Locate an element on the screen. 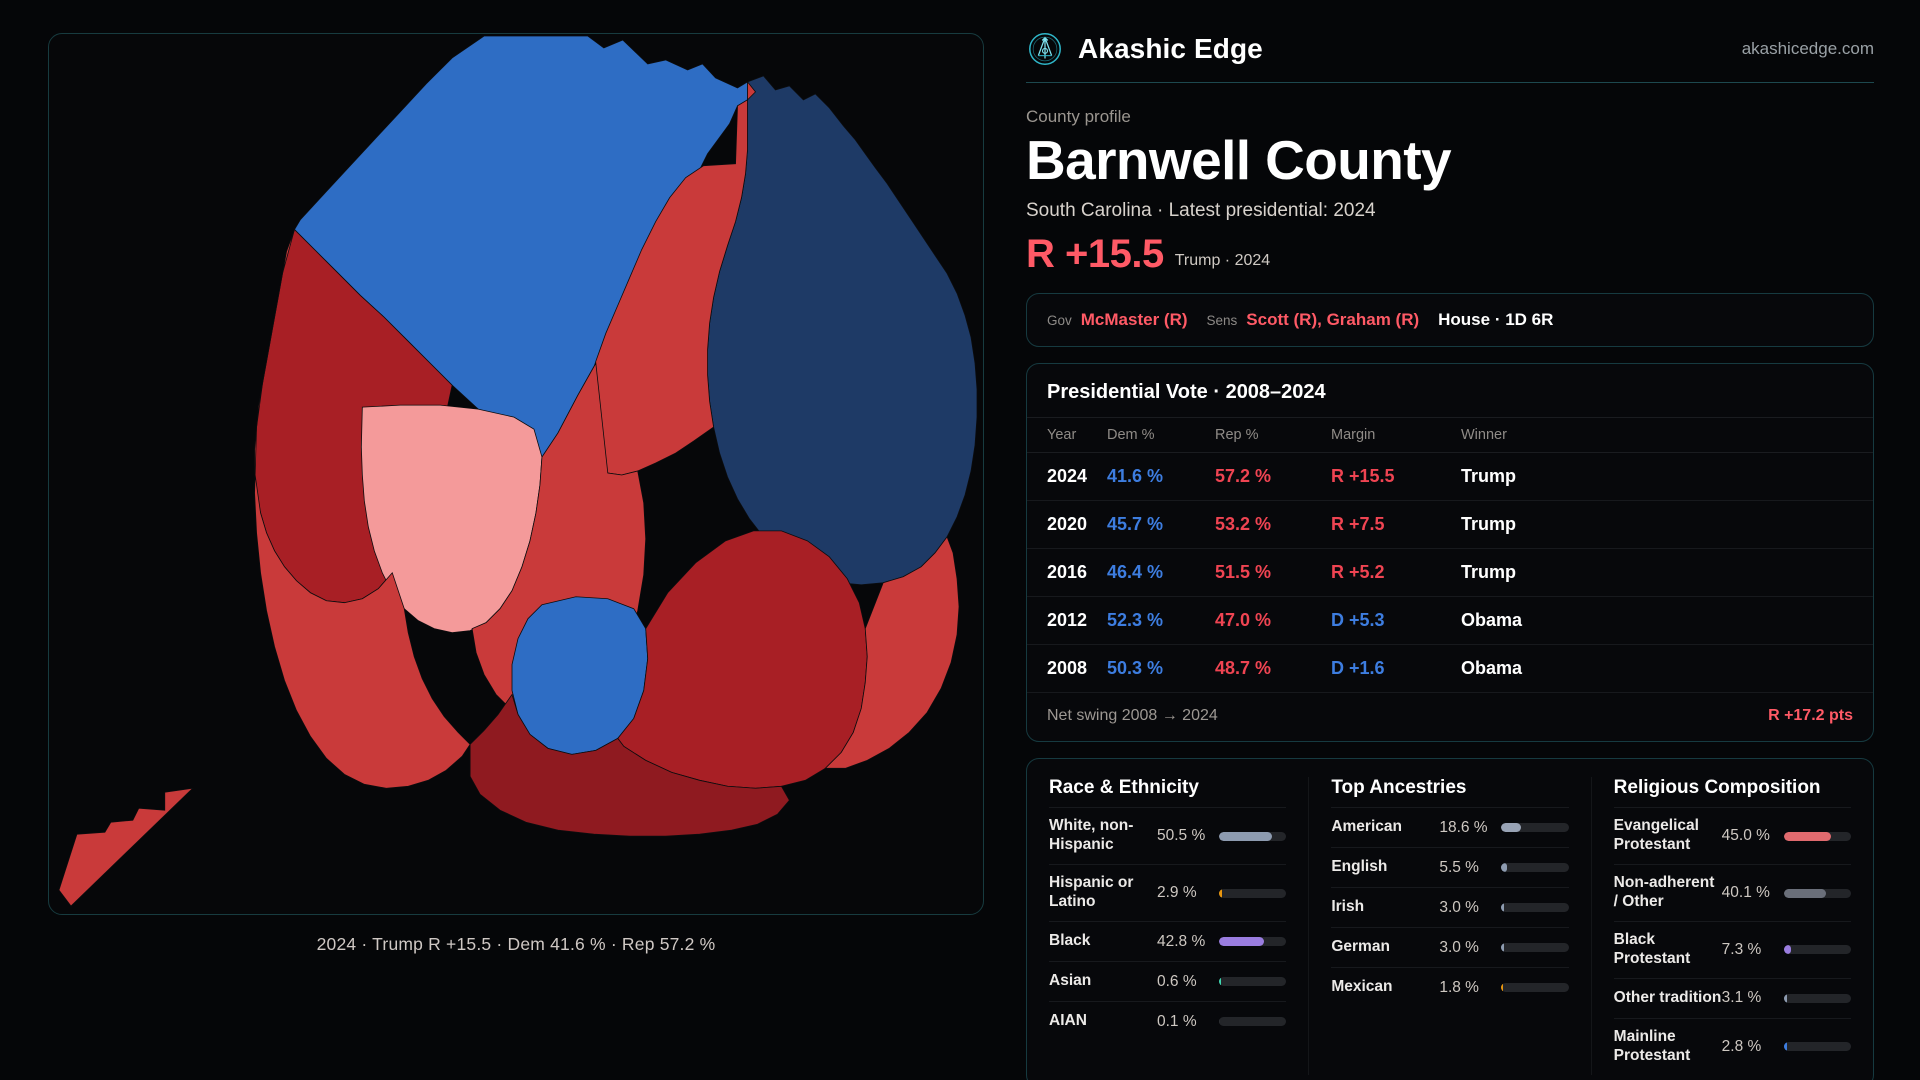 The height and width of the screenshot is (1080, 1920). page-title: Barnwell County is located at coordinates (1239, 160).